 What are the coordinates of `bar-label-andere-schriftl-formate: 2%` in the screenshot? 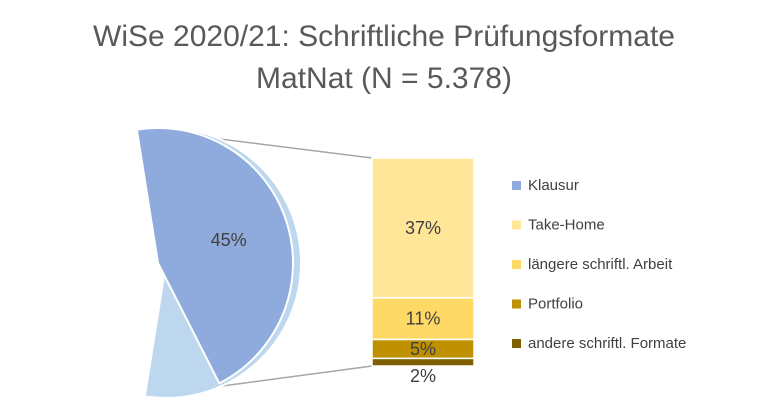 It's located at (423, 376).